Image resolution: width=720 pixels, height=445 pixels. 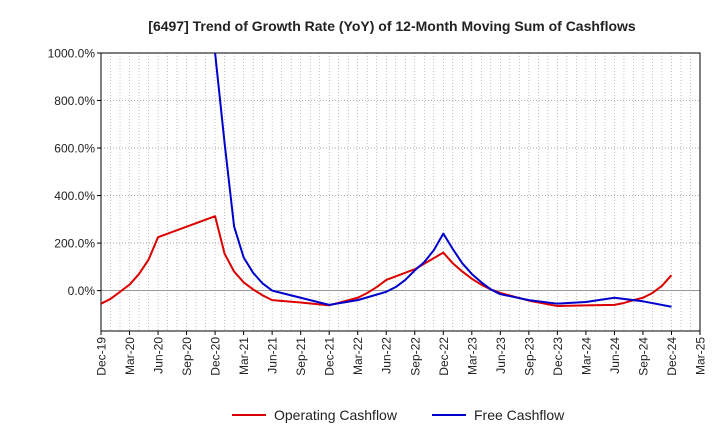 What do you see at coordinates (74, 244) in the screenshot?
I see `y-tick-label: 200.0%` at bounding box center [74, 244].